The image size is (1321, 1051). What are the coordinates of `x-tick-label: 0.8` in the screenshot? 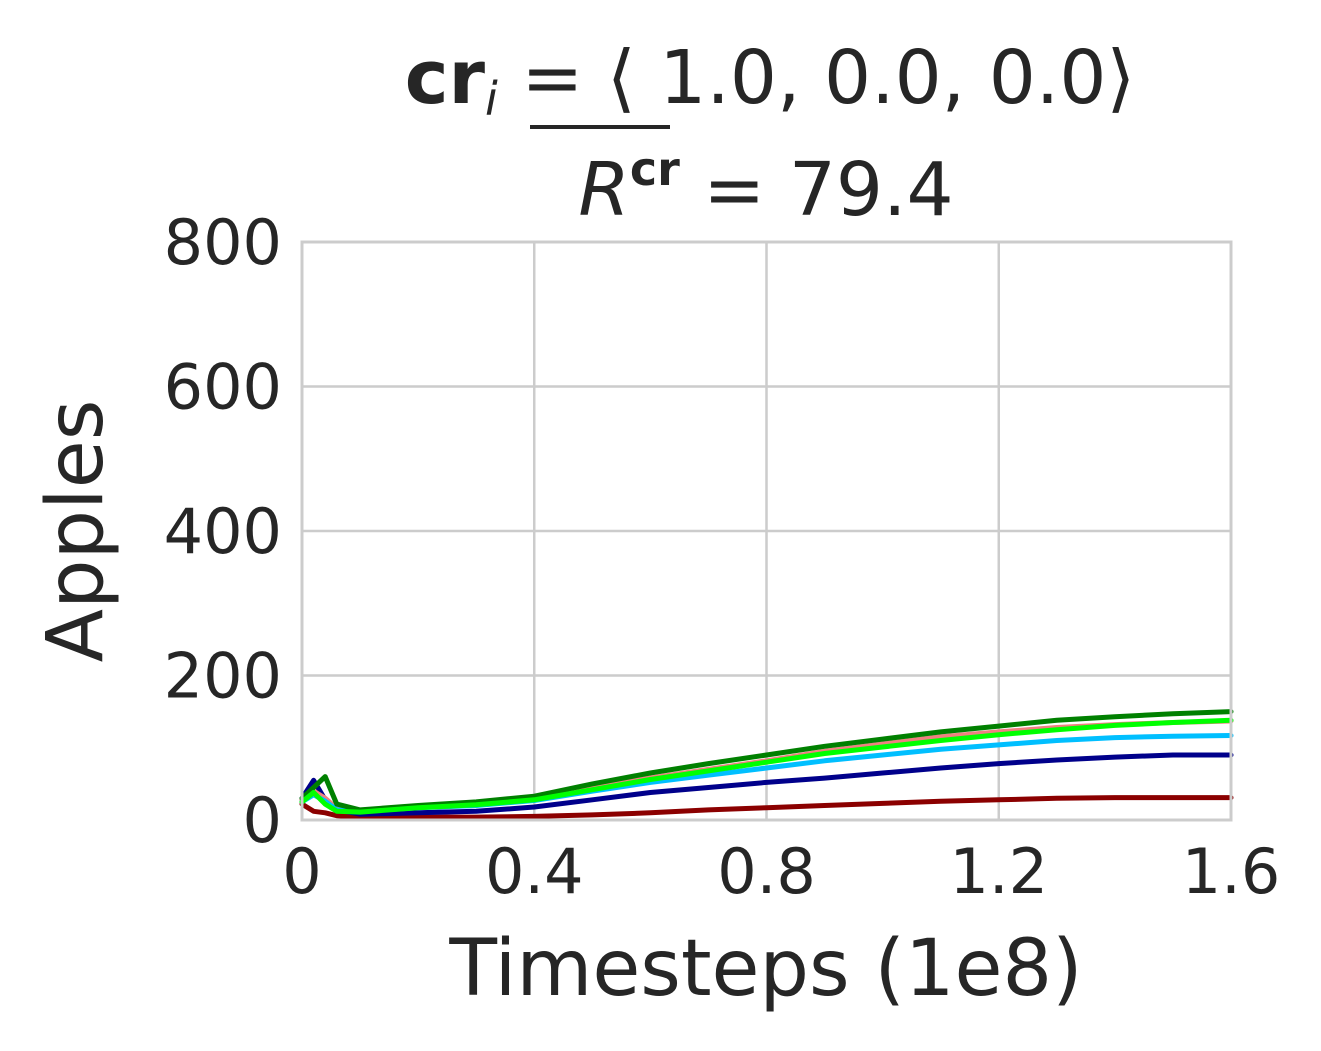 It's located at (766, 871).